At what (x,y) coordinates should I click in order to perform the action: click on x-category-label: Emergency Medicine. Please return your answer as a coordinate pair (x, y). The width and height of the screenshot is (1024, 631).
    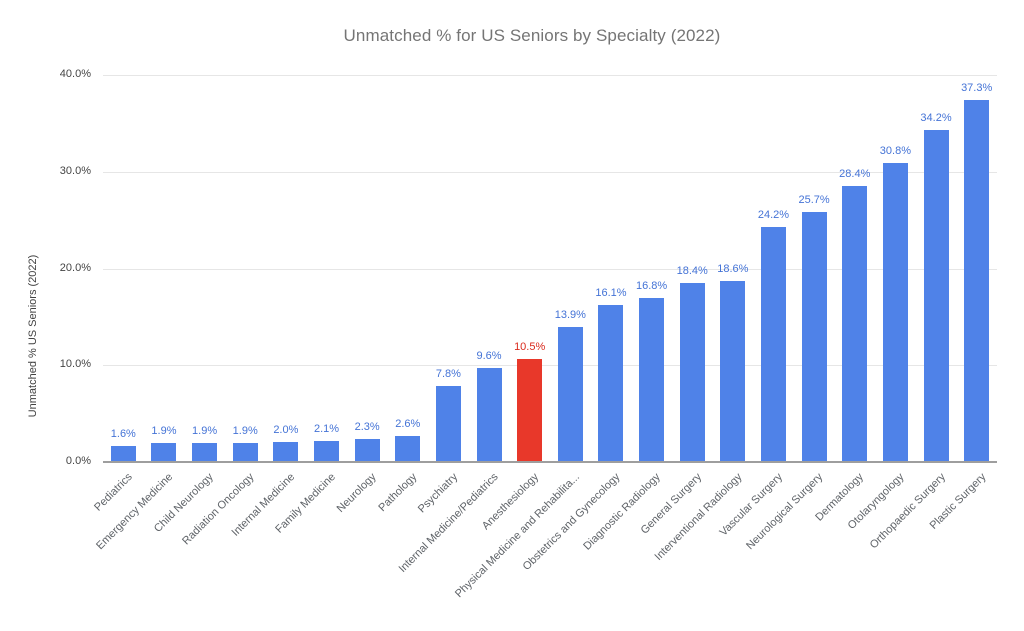
    Looking at the image, I should click on (135, 512).